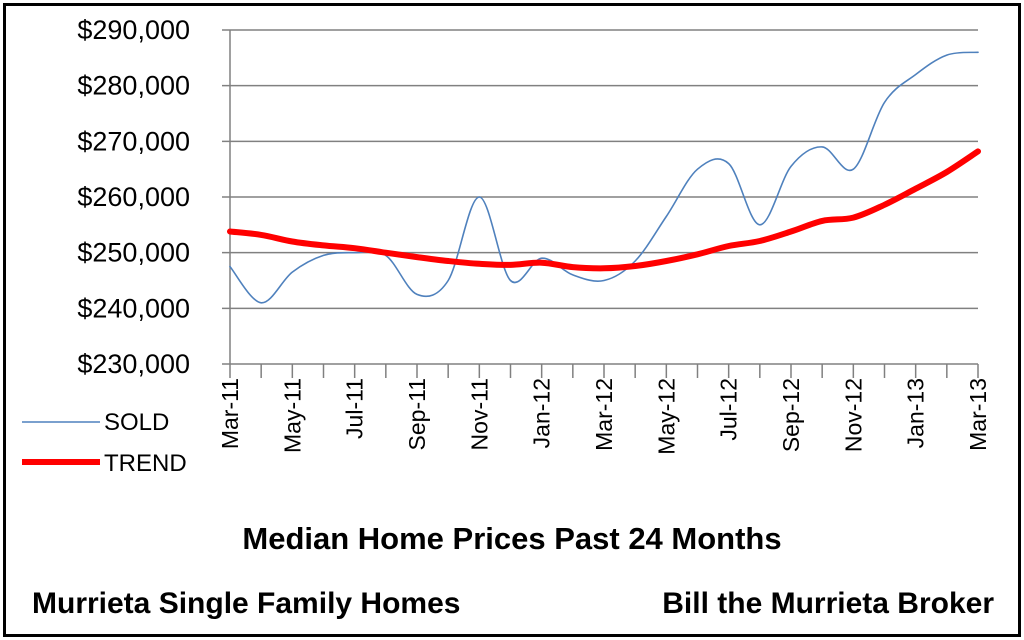 The image size is (1024, 640). I want to click on y-tick-label: $270,000, so click(133, 141).